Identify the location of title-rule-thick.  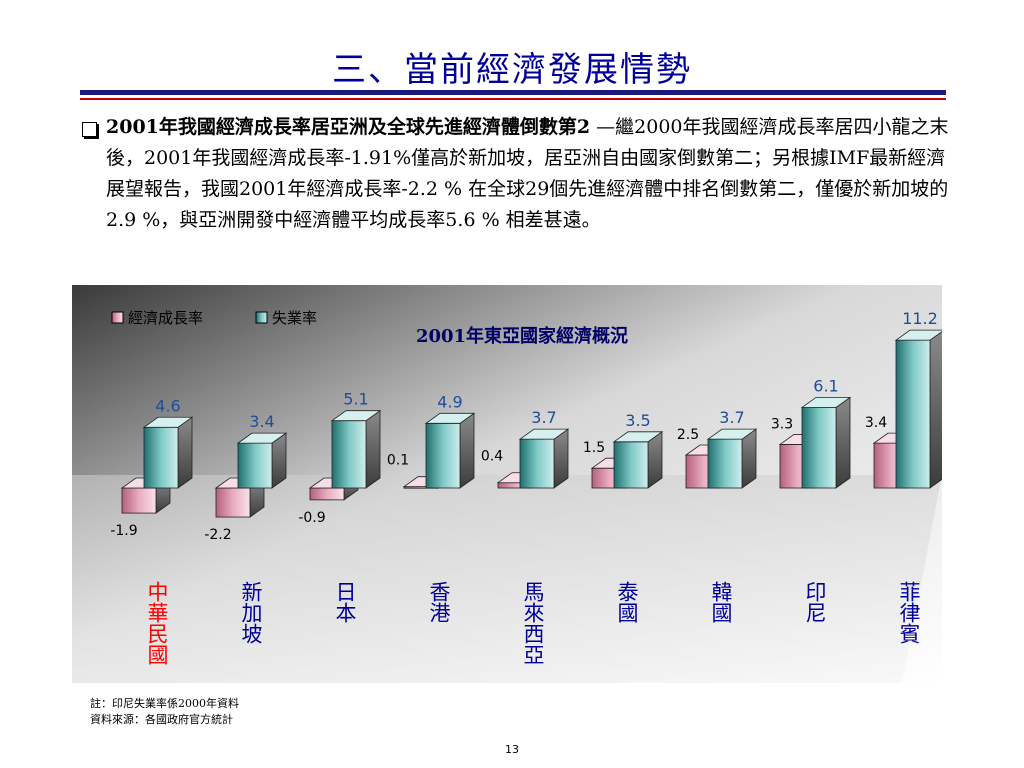
(513, 92).